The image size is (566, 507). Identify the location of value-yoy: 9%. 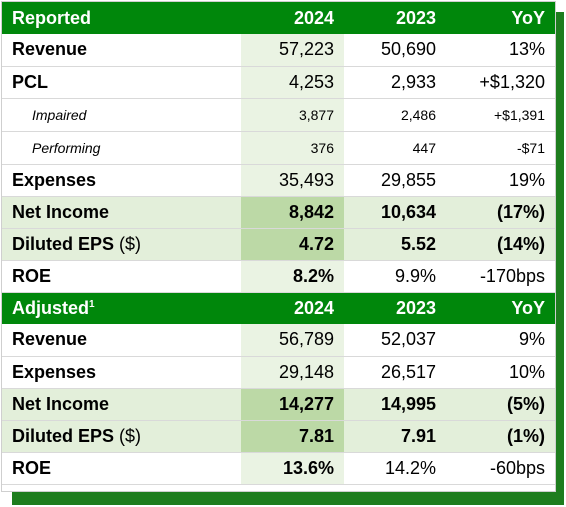
(500, 340).